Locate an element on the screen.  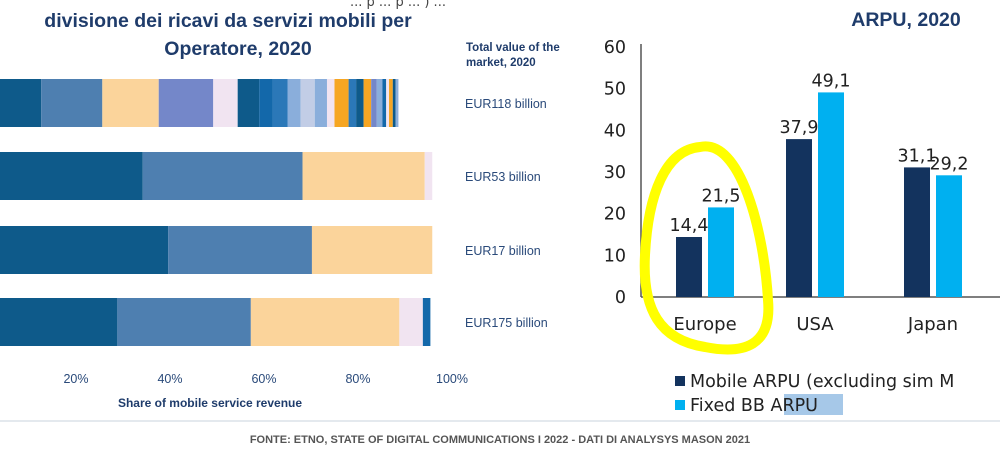
right-y-tick: 40 is located at coordinates (615, 131).